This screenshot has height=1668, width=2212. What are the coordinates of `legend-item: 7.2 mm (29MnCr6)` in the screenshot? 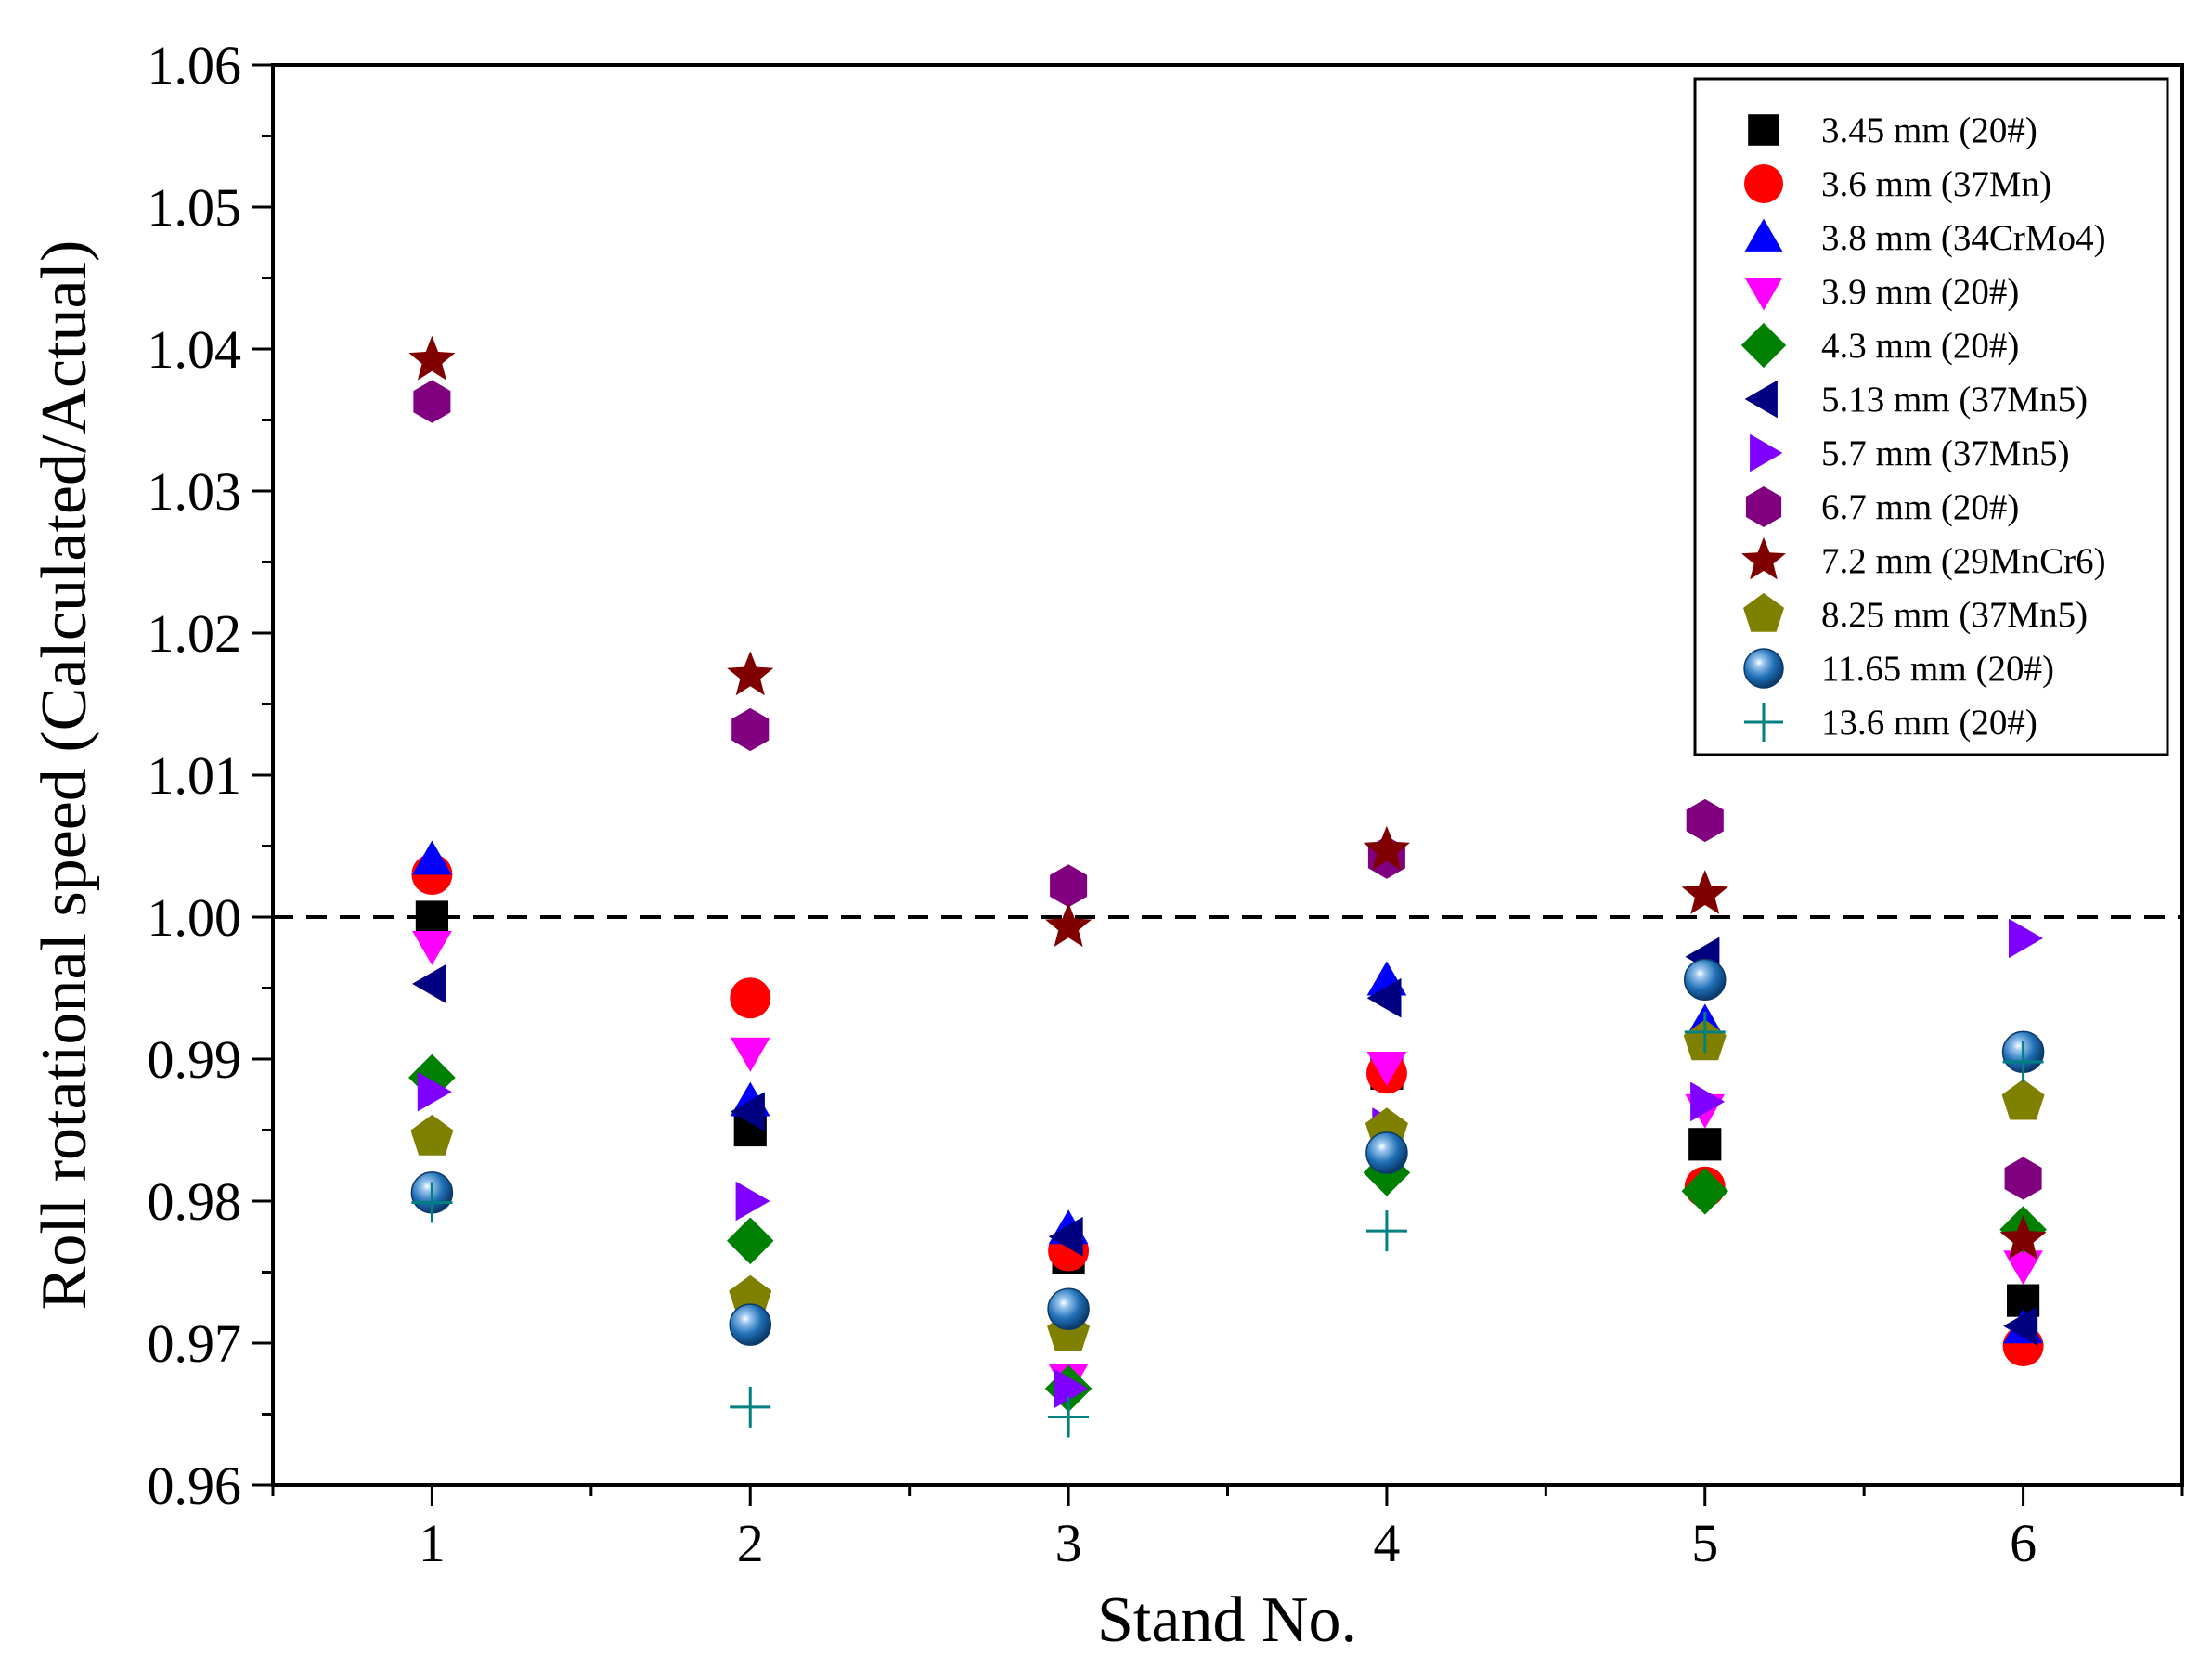 It's located at (1923, 559).